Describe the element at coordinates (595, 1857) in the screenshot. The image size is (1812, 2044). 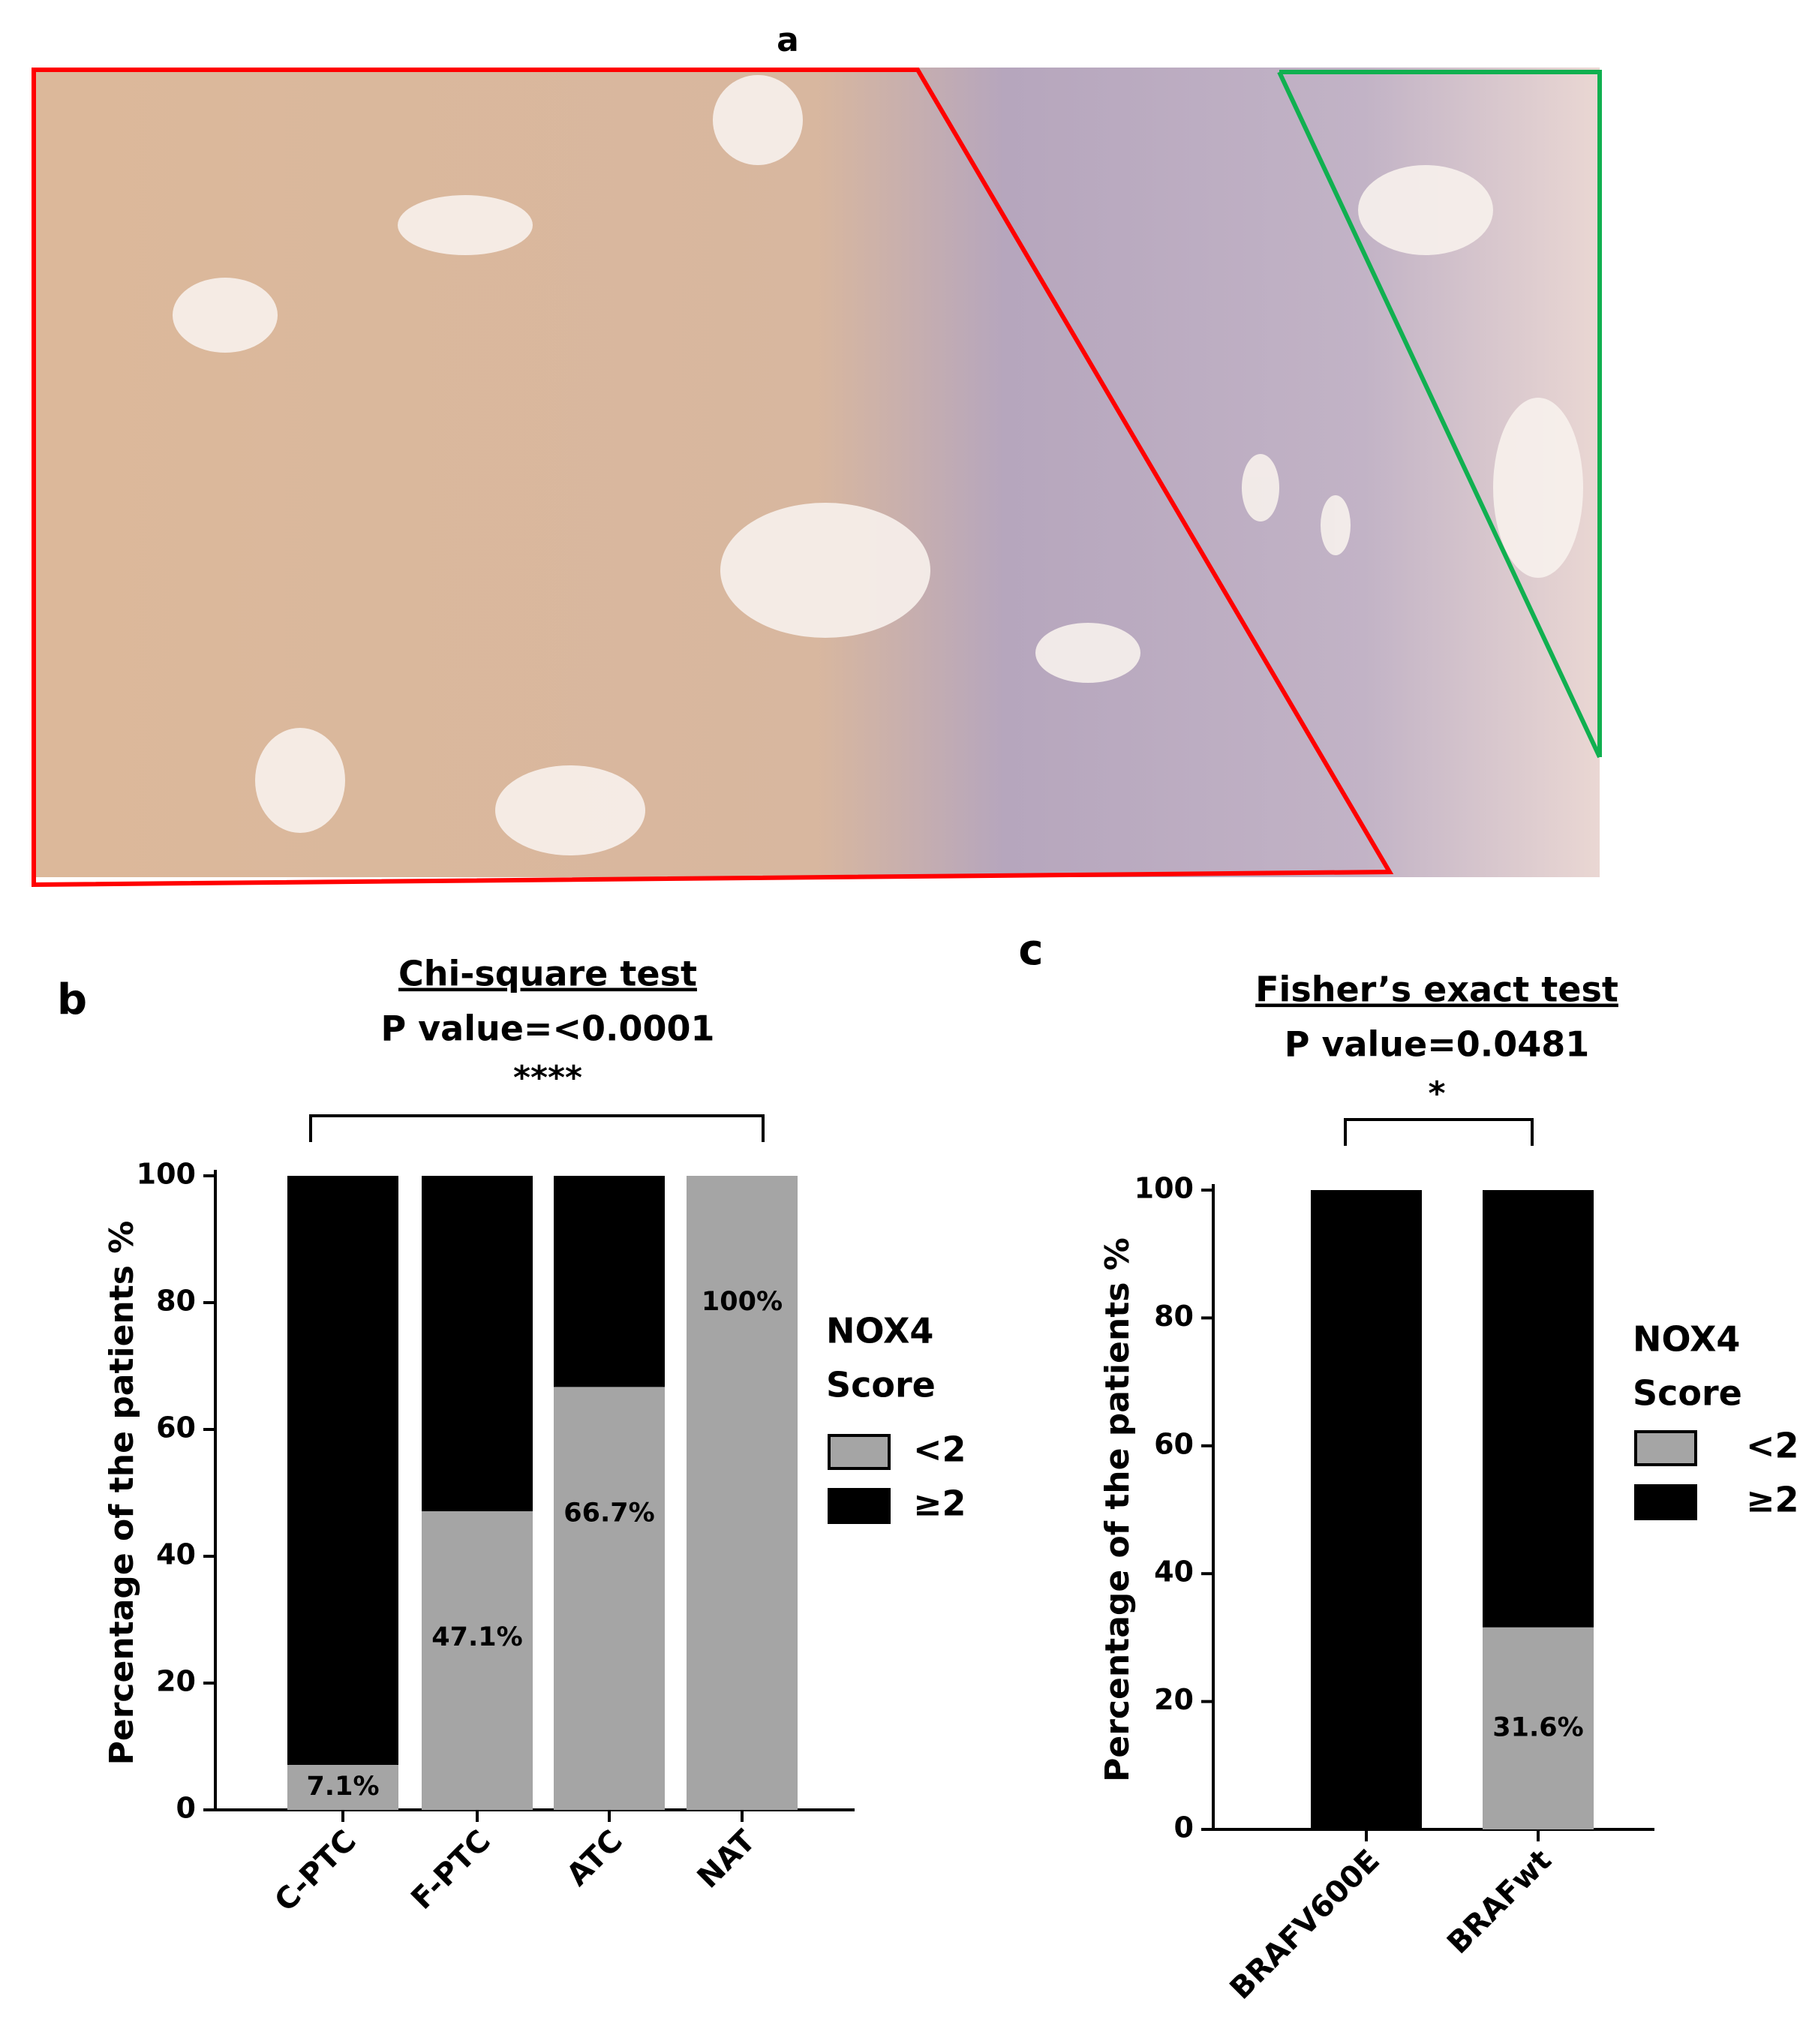
I see `x-tick-label: ATC` at that location.